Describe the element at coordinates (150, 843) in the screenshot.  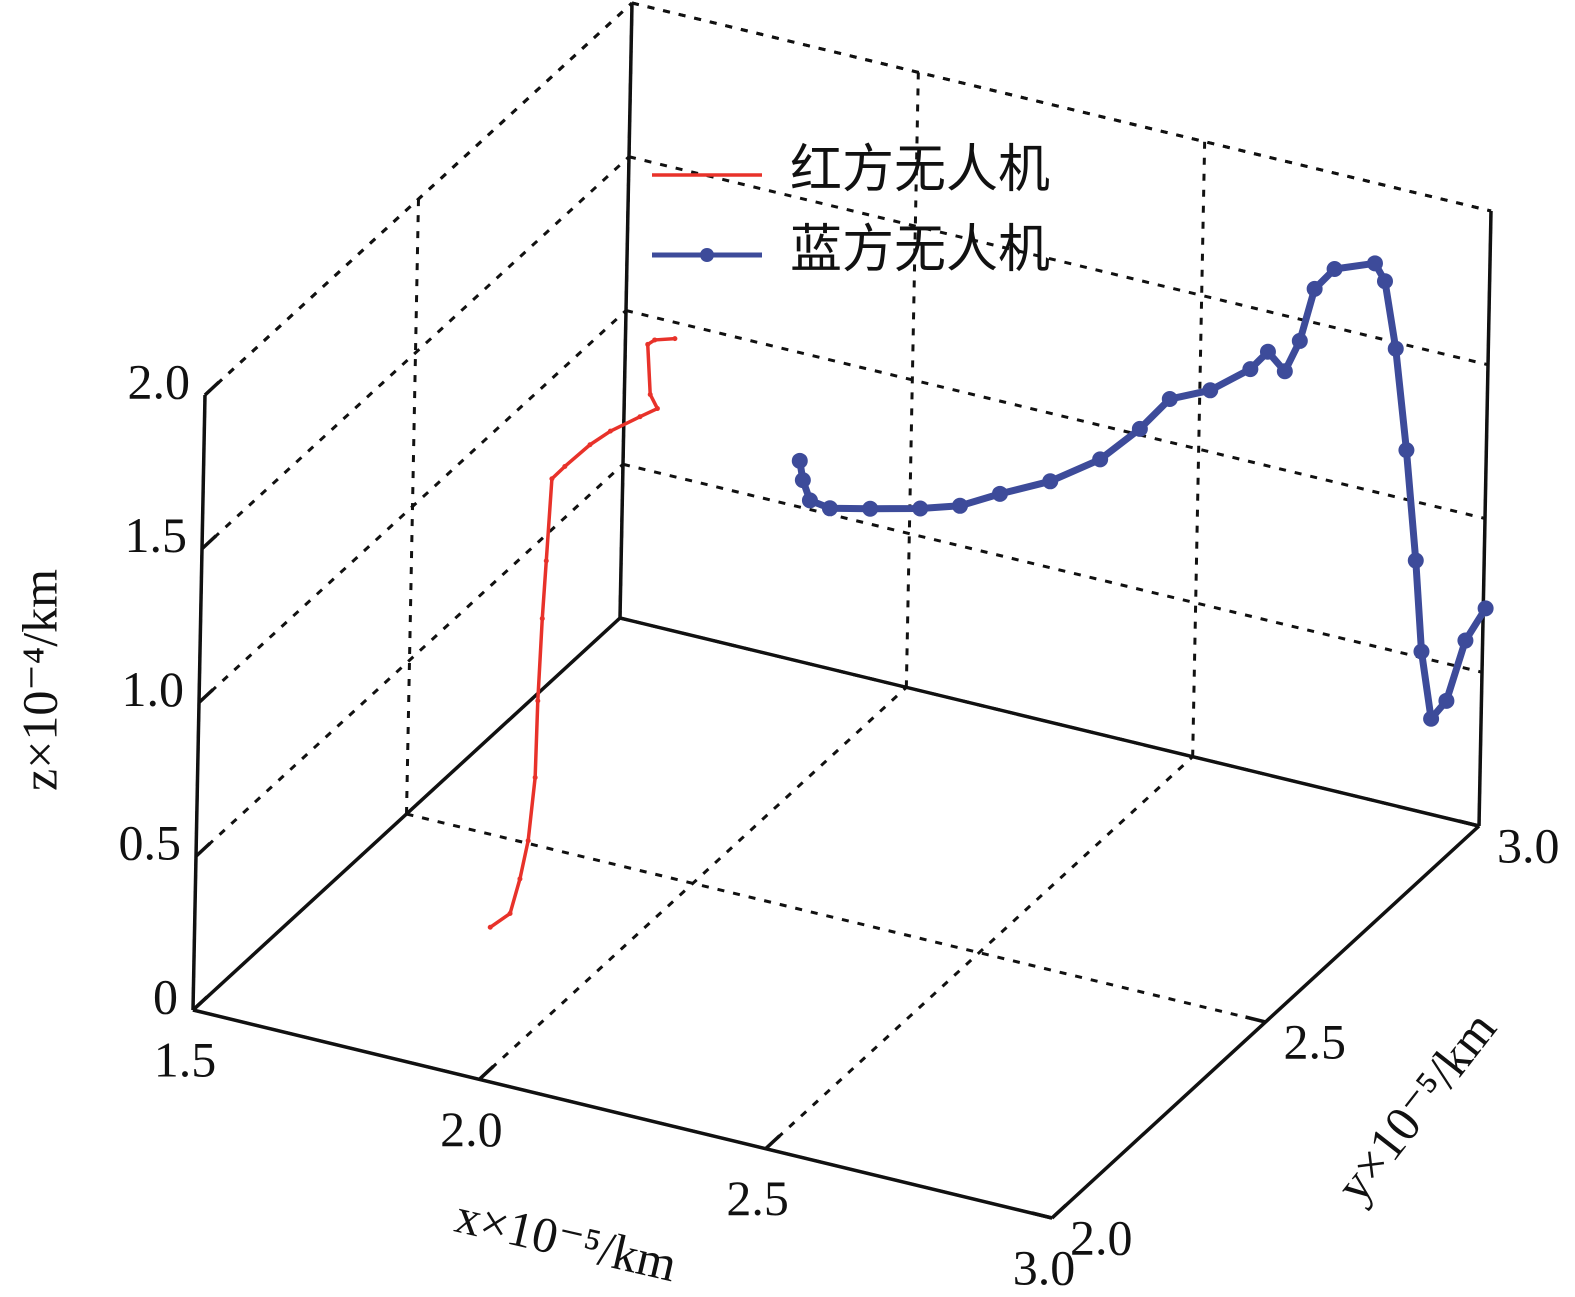
I see `z-tick-label: 0.5` at that location.